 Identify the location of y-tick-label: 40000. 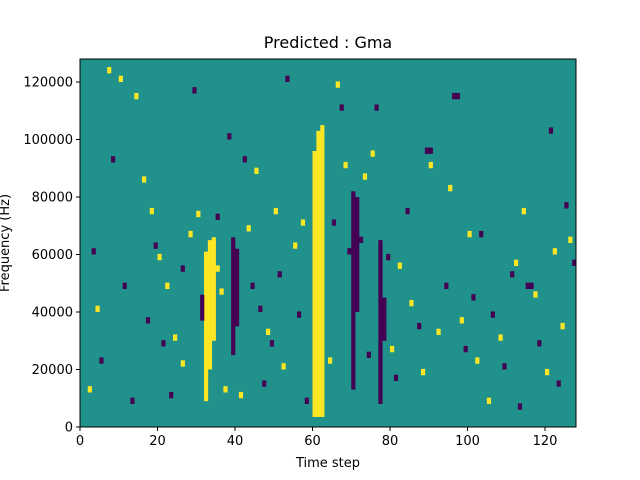
(52, 313).